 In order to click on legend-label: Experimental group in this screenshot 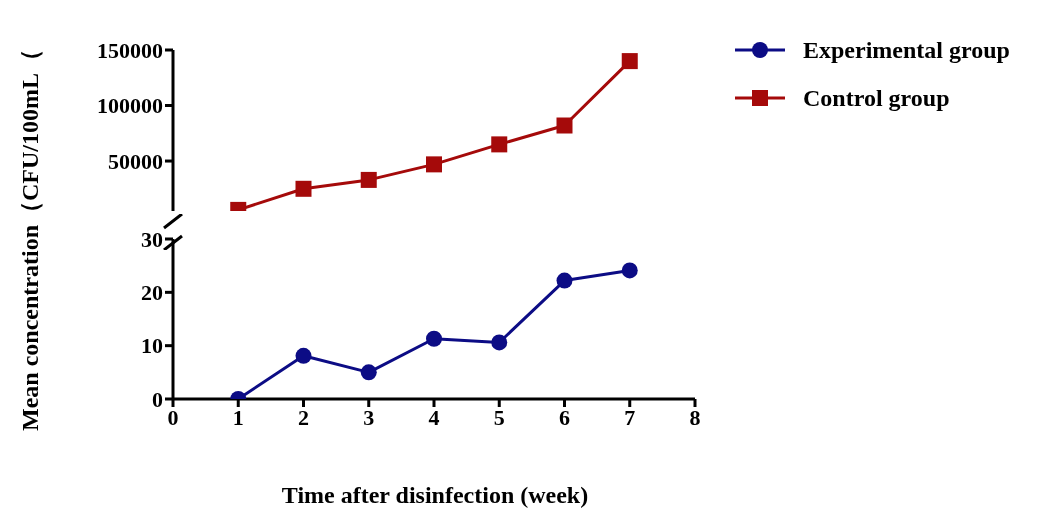, I will do `click(906, 50)`.